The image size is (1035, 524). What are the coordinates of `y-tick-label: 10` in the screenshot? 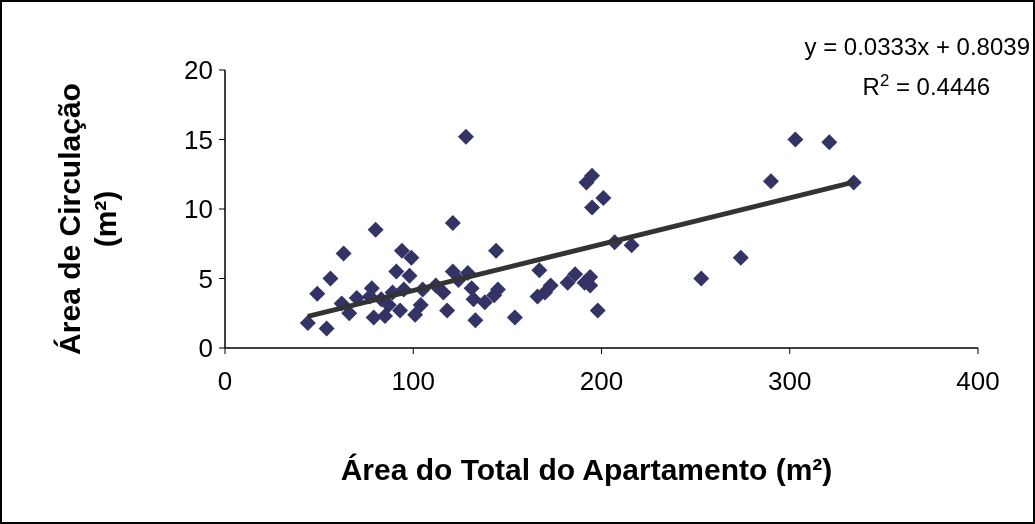 It's located at (198, 209).